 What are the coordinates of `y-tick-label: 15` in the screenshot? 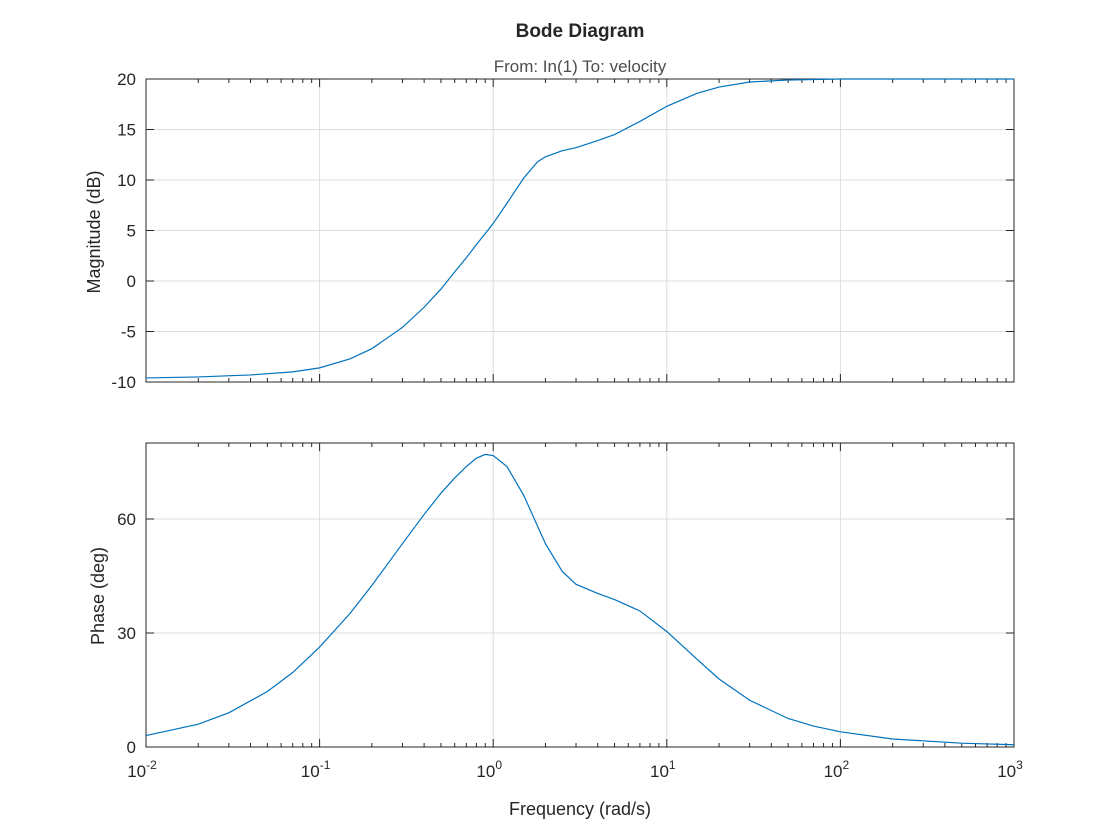 It's located at (126, 130).